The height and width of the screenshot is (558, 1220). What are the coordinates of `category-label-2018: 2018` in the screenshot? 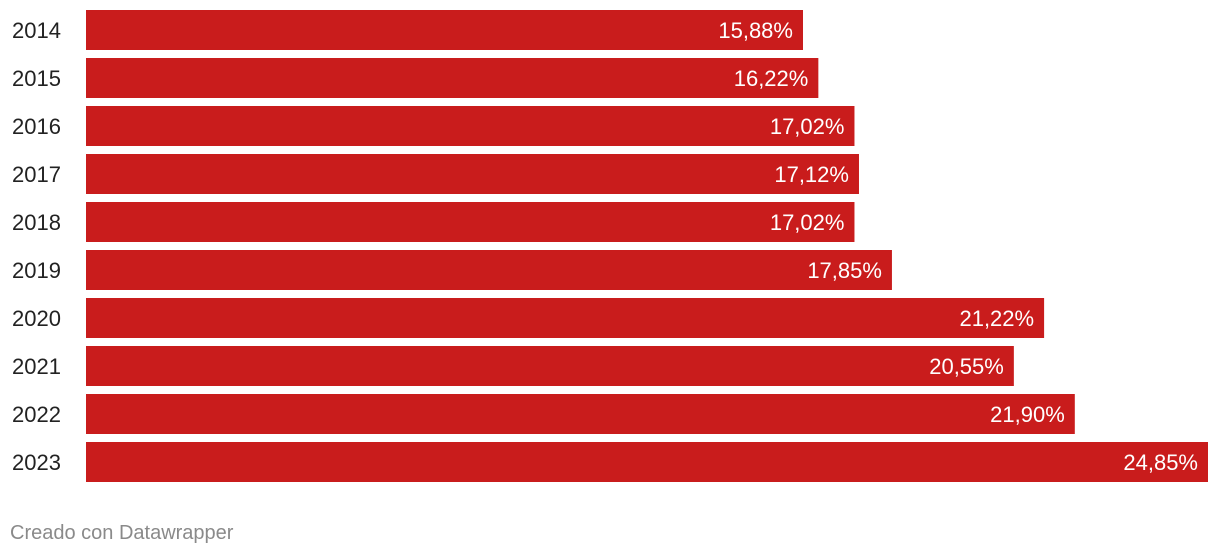 It's located at (36, 222).